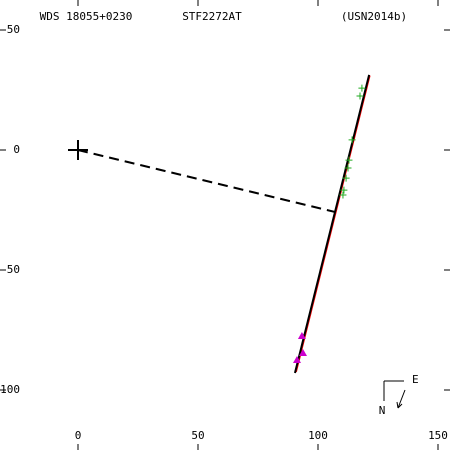 The height and width of the screenshot is (450, 450). I want to click on x-tick-label: 0, so click(78, 435).